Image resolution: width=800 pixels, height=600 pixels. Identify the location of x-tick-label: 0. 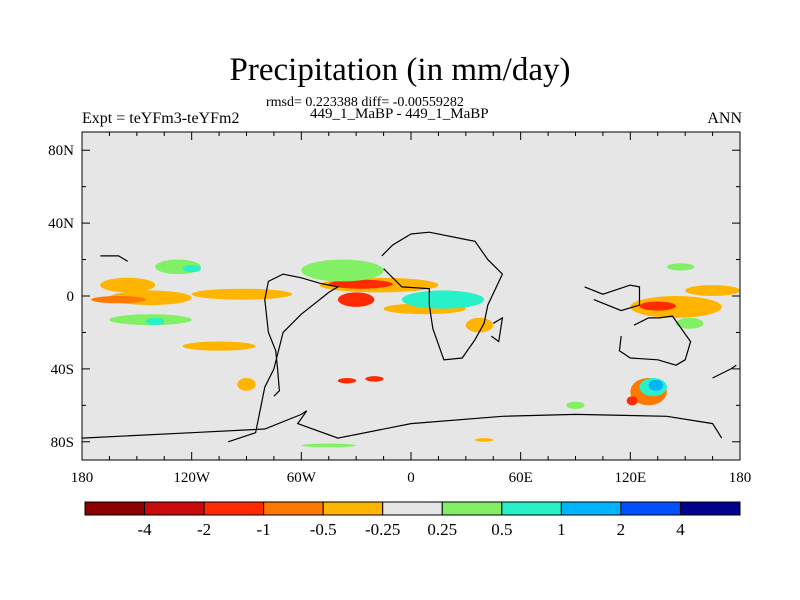
(411, 478).